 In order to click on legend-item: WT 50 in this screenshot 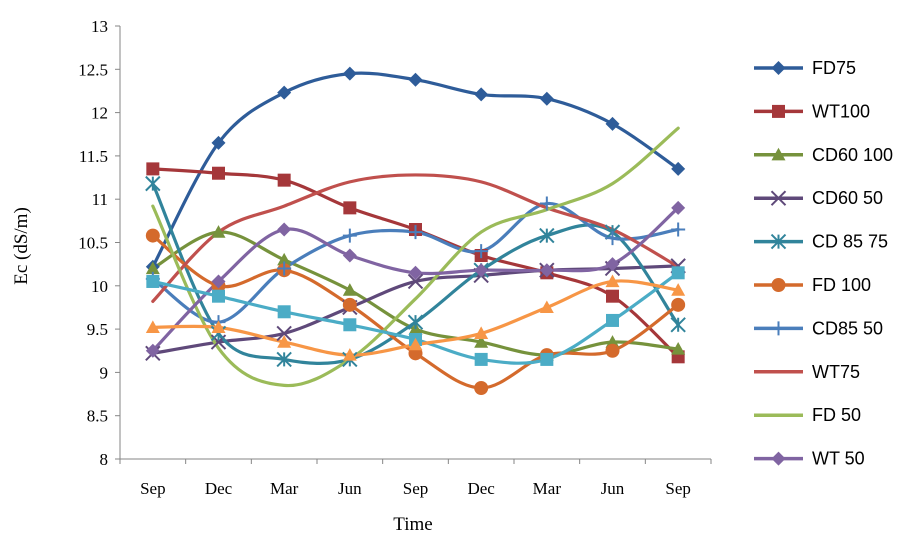, I will do `click(809, 459)`.